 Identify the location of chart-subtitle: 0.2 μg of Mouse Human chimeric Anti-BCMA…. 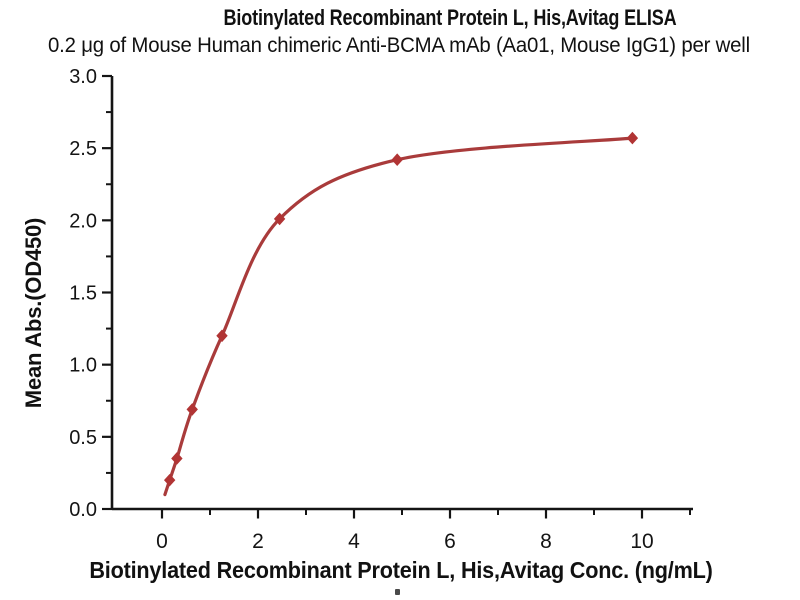
(399, 45).